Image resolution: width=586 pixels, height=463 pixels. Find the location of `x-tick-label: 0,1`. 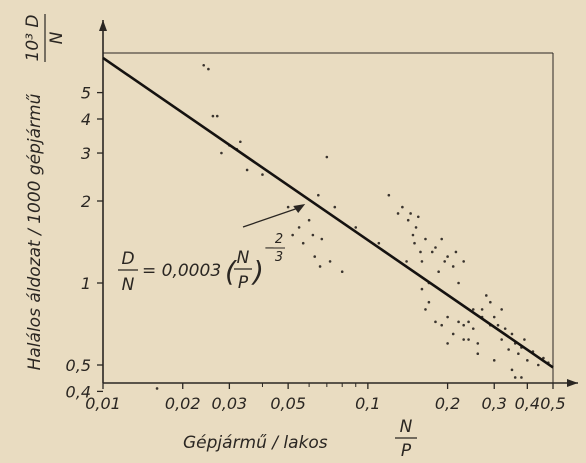

x-tick-label: 0,1 is located at coordinates (367, 403).